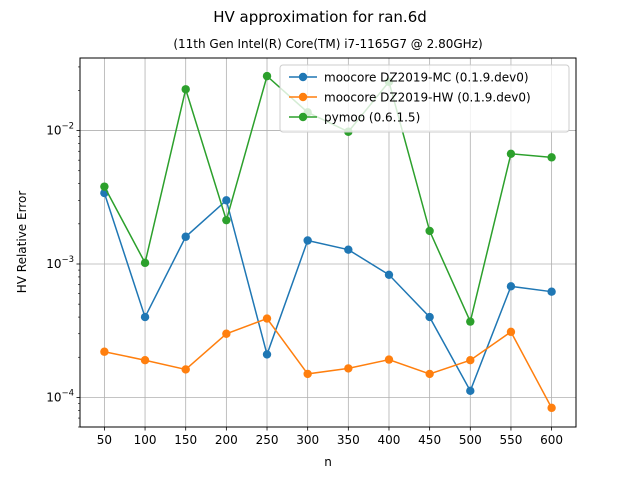  I want to click on x-tick-label: 450, so click(429, 440).